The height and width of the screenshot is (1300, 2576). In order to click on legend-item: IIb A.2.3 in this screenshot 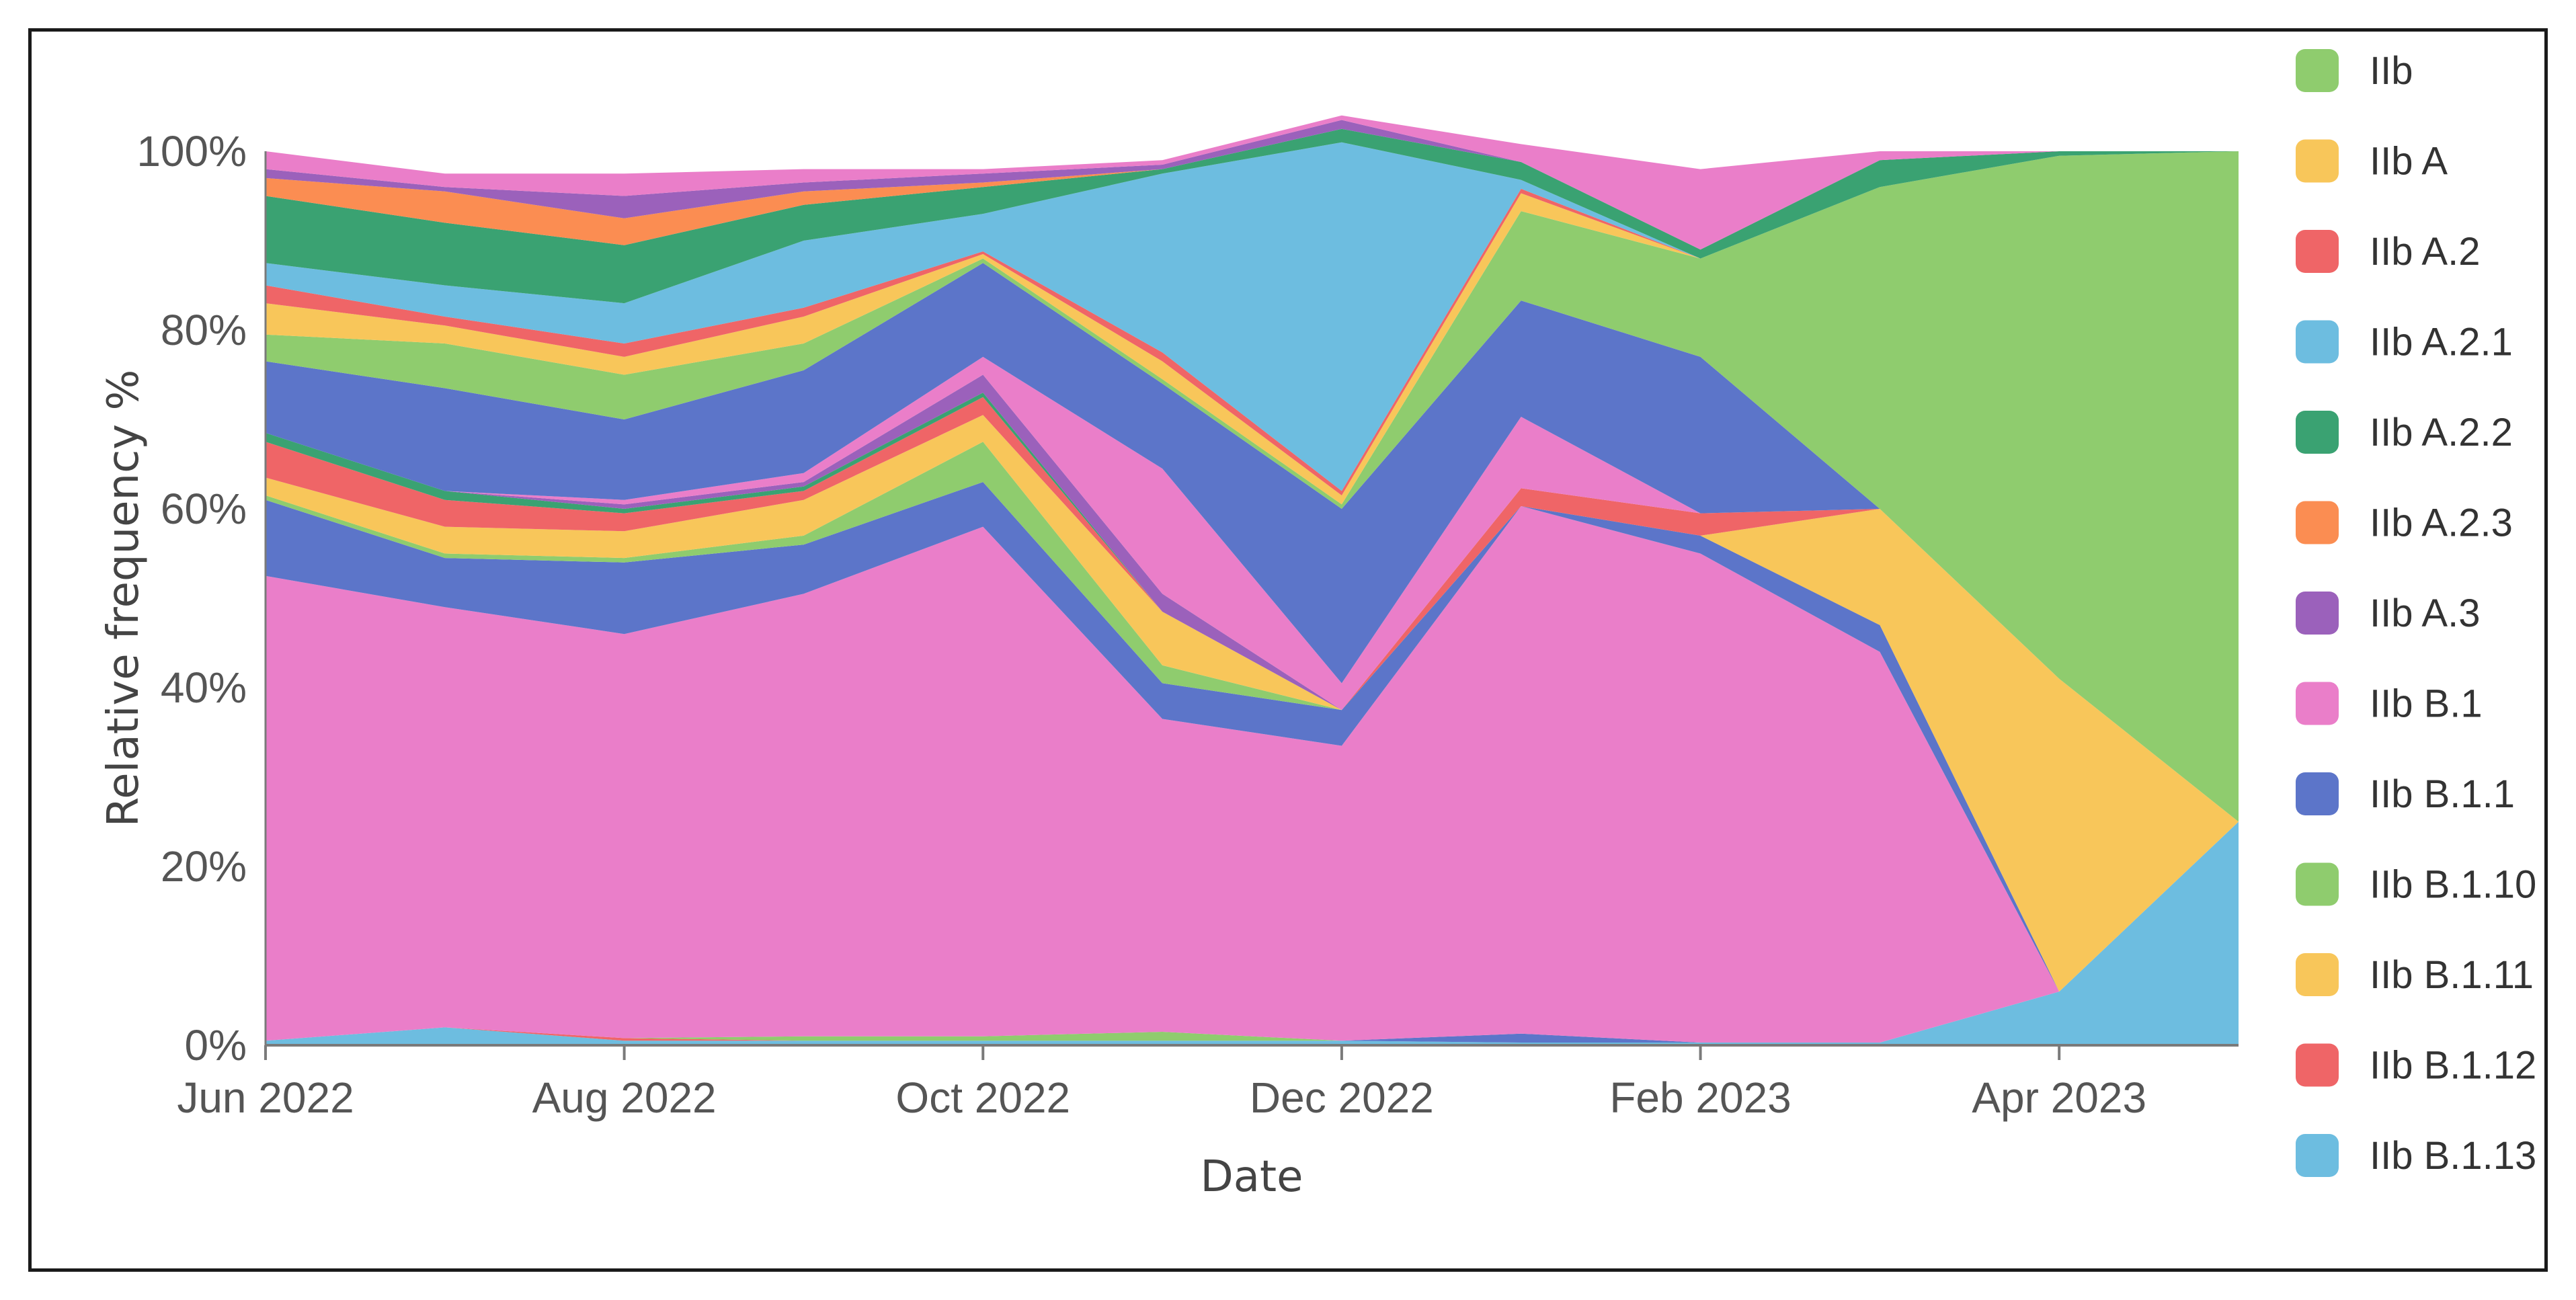, I will do `click(2404, 523)`.